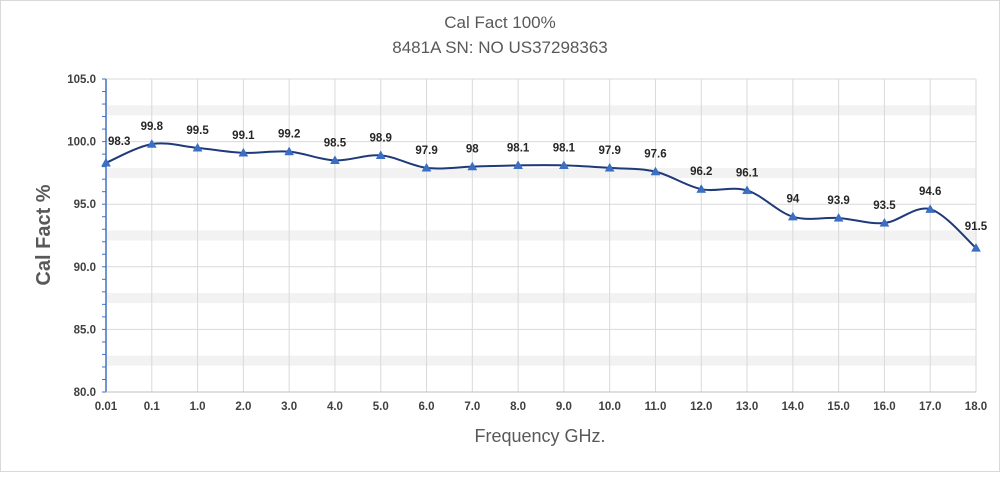 The width and height of the screenshot is (1000, 478). What do you see at coordinates (838, 201) in the screenshot?
I see `data-label: 93.9` at bounding box center [838, 201].